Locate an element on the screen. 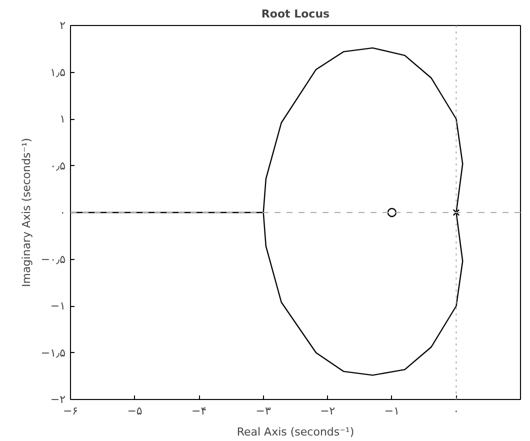 The height and width of the screenshot is (441, 530). y-axis-title: Imaginary Axis (seconds⁻¹) is located at coordinates (26, 213).